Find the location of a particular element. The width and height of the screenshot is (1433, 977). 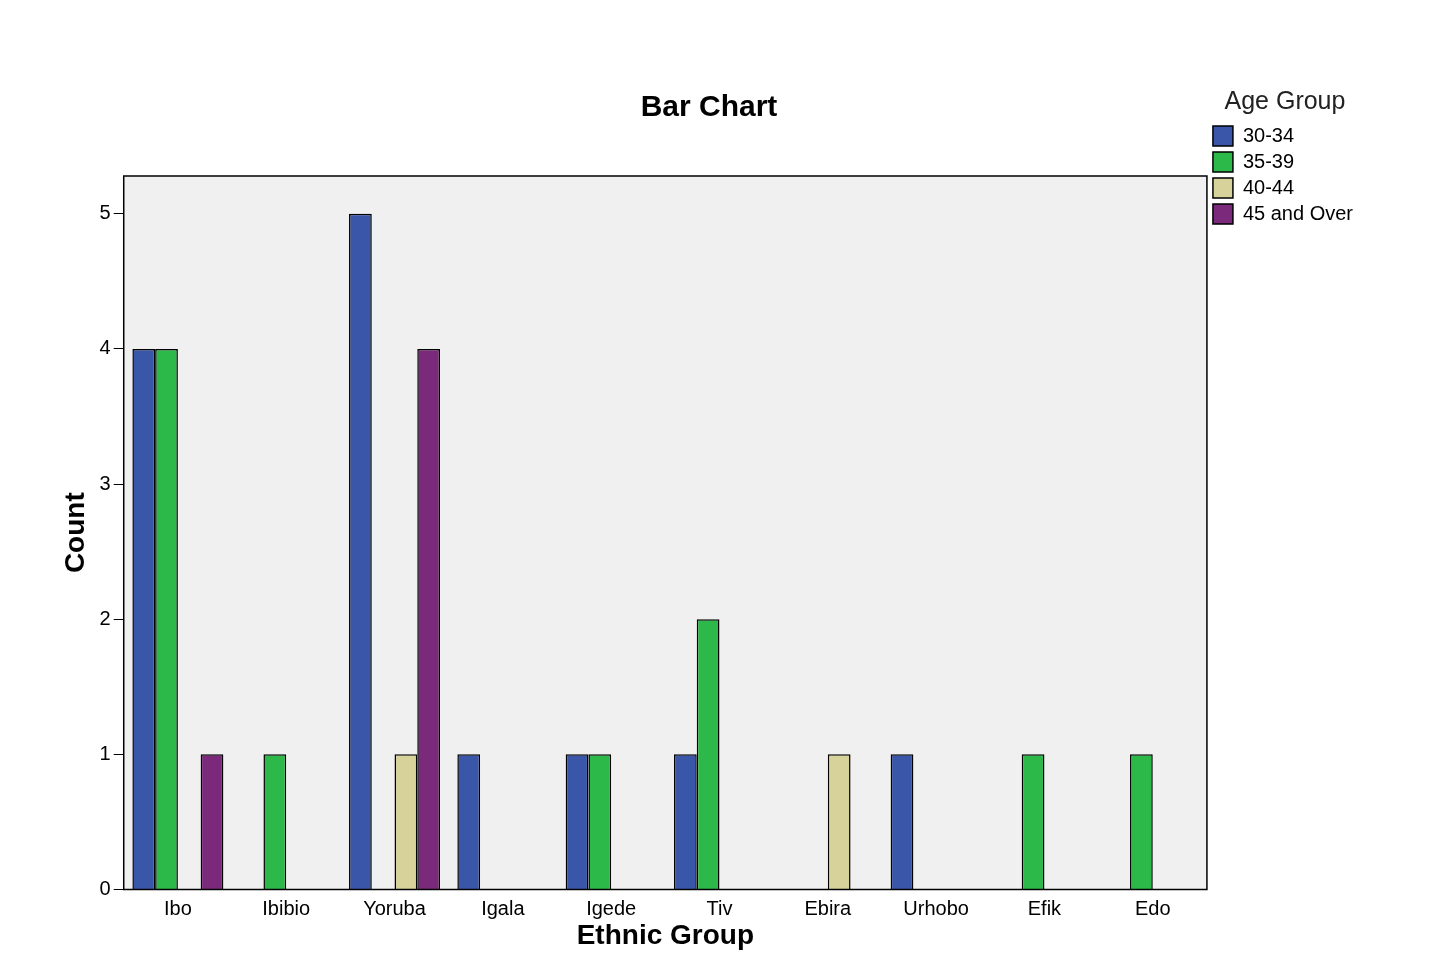

legend-label: 45 and Over is located at coordinates (1298, 212).